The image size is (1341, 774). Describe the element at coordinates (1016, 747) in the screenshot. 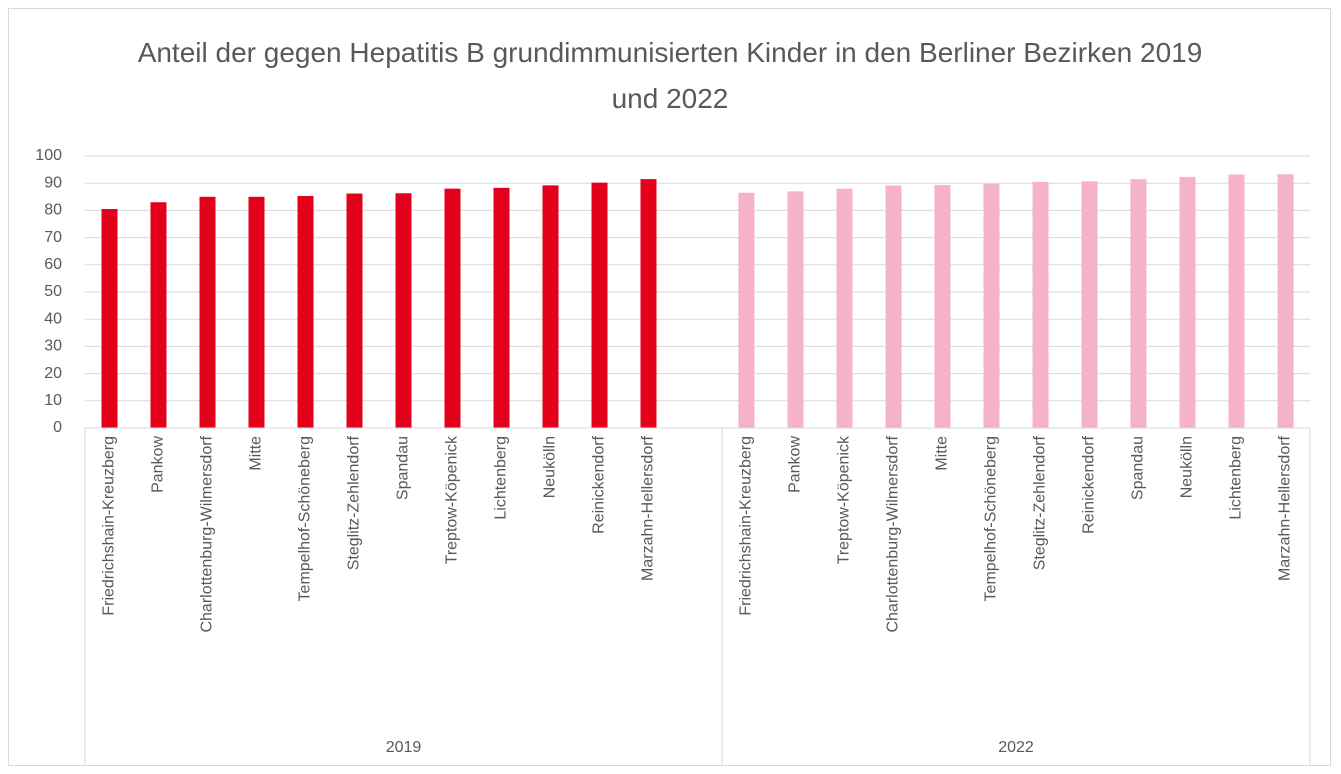

I see `group-label: 2022` at that location.